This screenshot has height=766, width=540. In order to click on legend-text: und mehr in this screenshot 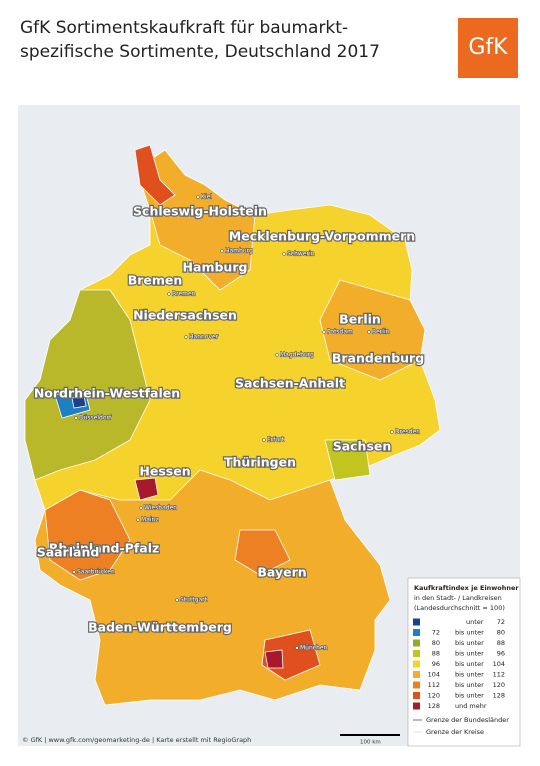, I will do `click(471, 706)`.